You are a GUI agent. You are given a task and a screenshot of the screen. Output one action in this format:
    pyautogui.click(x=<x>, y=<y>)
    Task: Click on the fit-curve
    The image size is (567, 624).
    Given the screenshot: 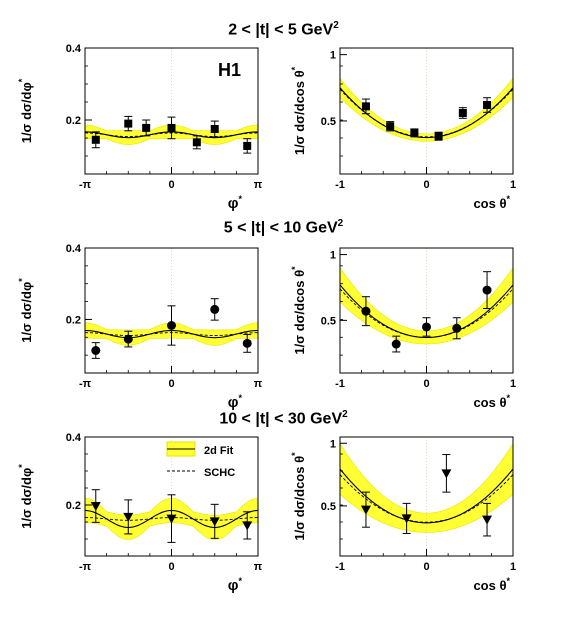 What is the action you would take?
    pyautogui.click(x=426, y=113)
    